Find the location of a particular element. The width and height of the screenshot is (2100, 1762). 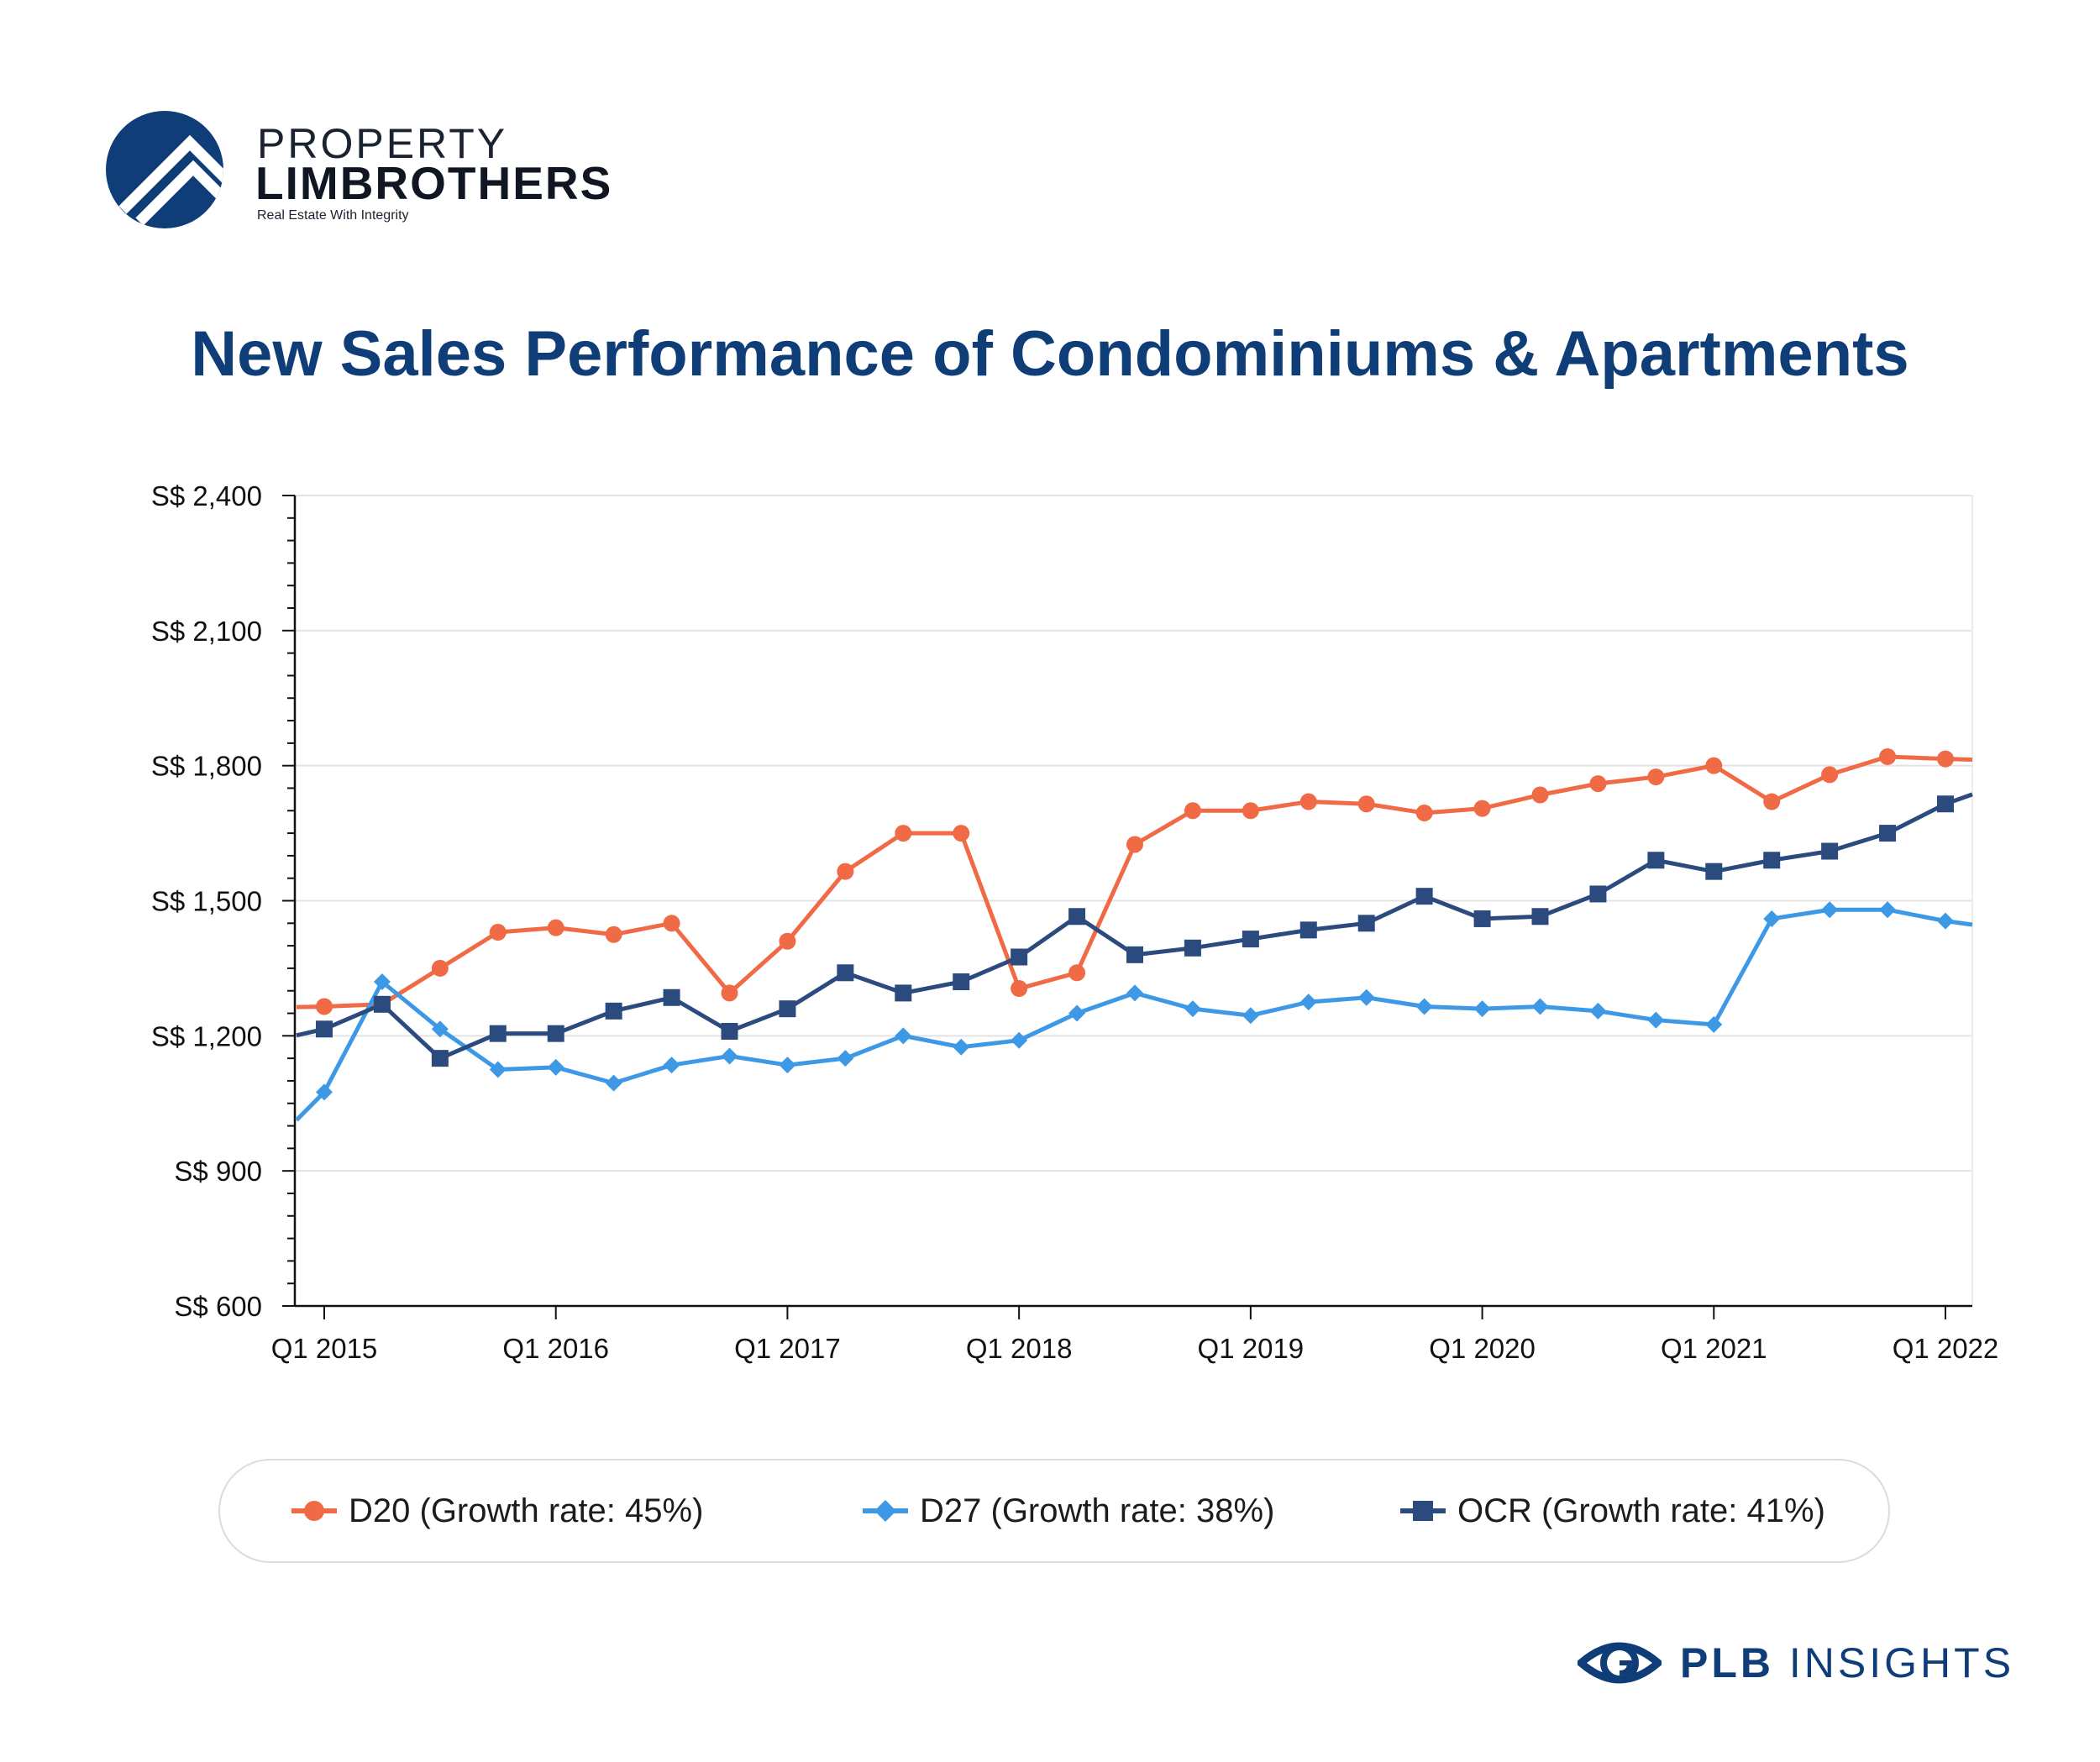

series-line-d20 is located at coordinates (1134, 881).